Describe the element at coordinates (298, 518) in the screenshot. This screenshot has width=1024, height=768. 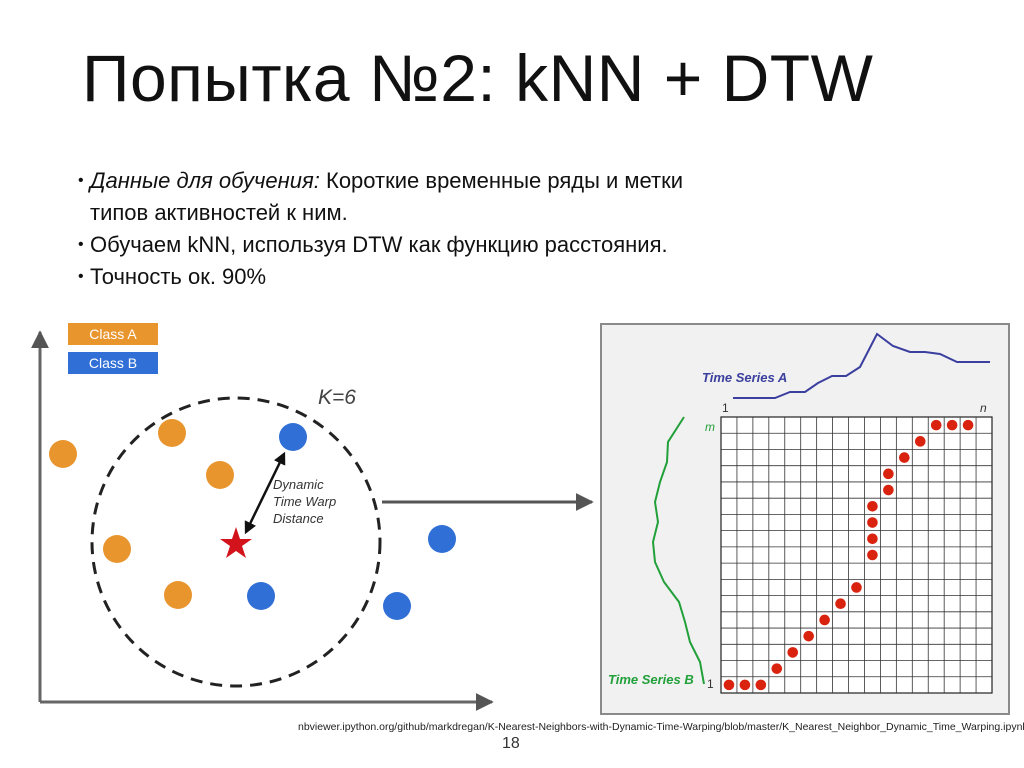
I see `distance-label-line3: Distance` at that location.